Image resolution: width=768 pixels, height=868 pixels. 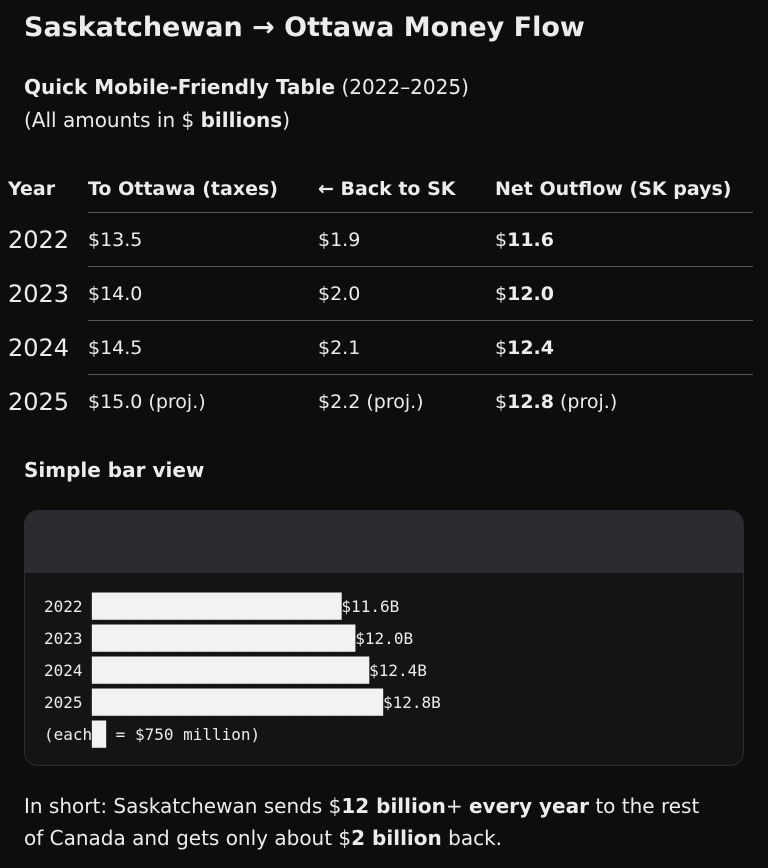 I want to click on text-run: every year, so click(x=528, y=806).